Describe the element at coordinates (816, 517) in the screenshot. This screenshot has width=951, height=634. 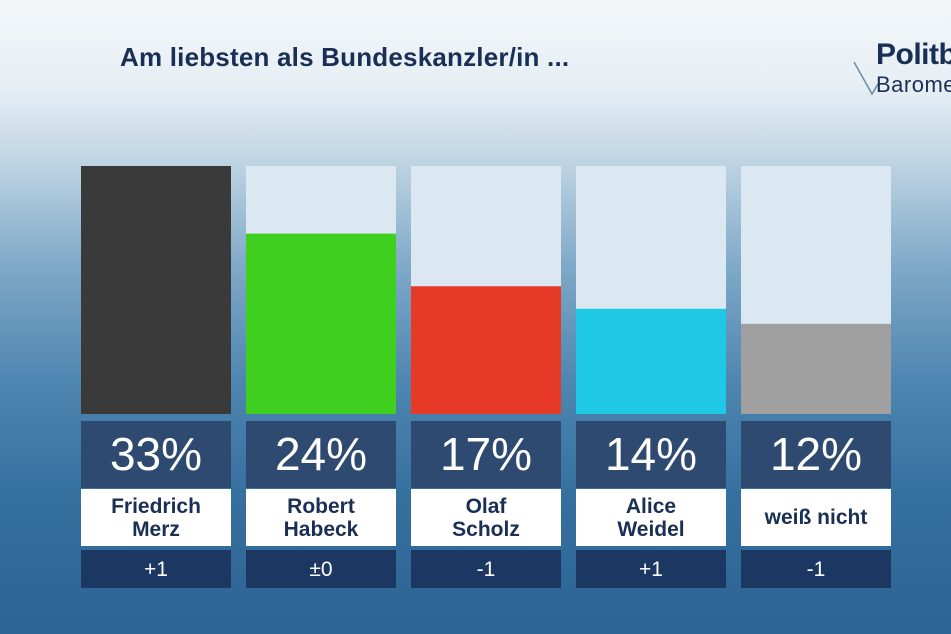
I see `category-label-weiß-nicht: weiß nicht` at that location.